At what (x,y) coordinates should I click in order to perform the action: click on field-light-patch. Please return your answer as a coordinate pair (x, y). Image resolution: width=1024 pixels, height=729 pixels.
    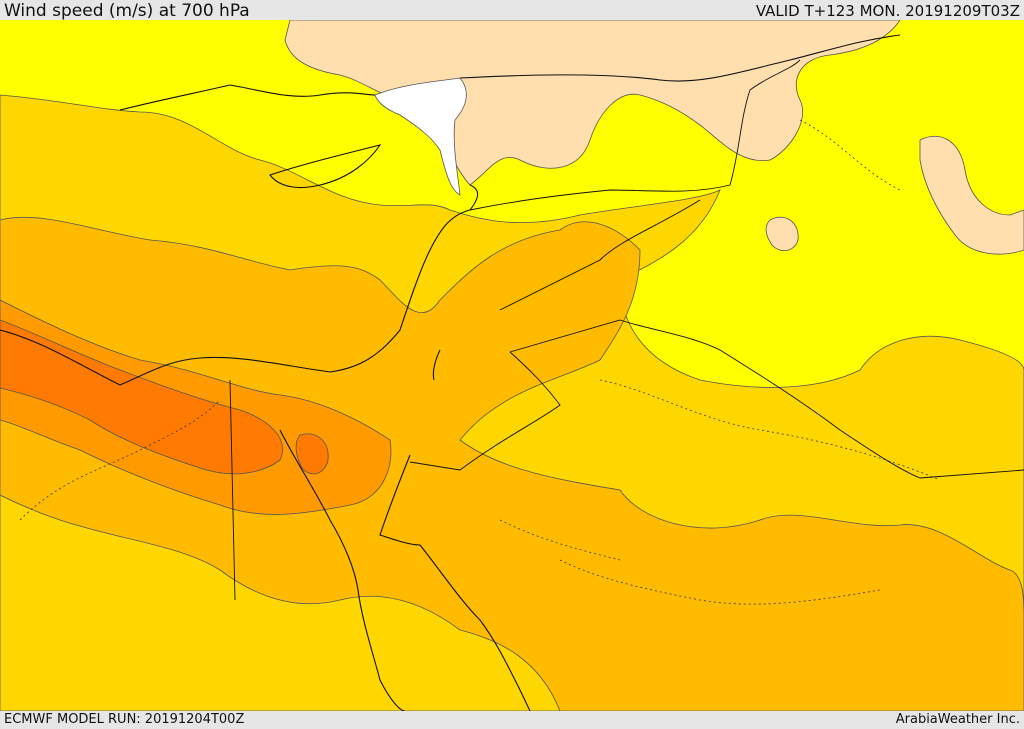
    Looking at the image, I should click on (782, 233).